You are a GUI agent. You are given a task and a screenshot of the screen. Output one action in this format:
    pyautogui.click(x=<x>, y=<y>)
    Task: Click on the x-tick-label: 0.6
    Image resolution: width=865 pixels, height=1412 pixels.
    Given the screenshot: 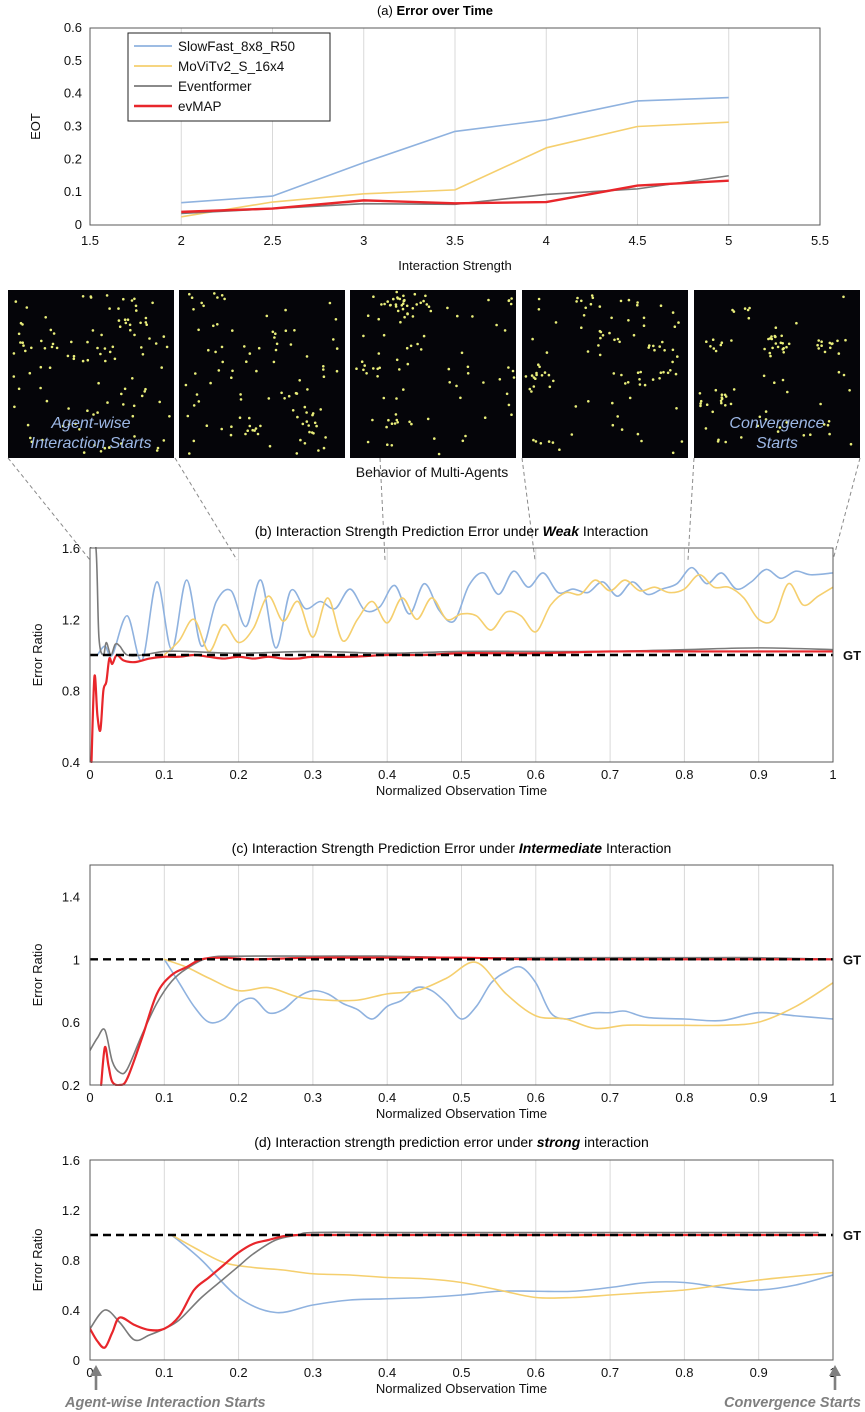 What is the action you would take?
    pyautogui.click(x=536, y=1097)
    